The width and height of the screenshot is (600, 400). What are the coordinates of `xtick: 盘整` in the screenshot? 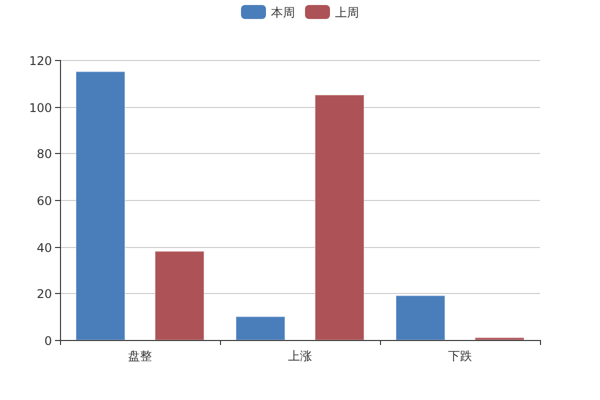 It's located at (140, 356).